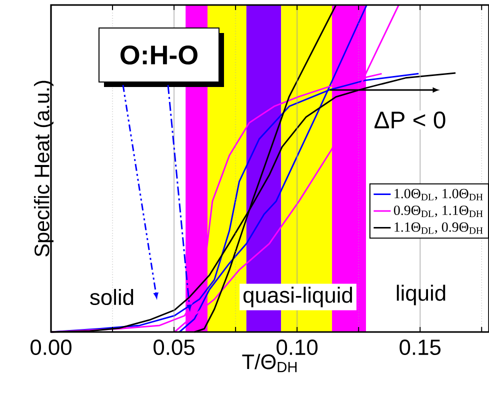 This screenshot has width=489, height=407. Describe the element at coordinates (297, 297) in the screenshot. I see `annotation: quasi-liquid` at that location.